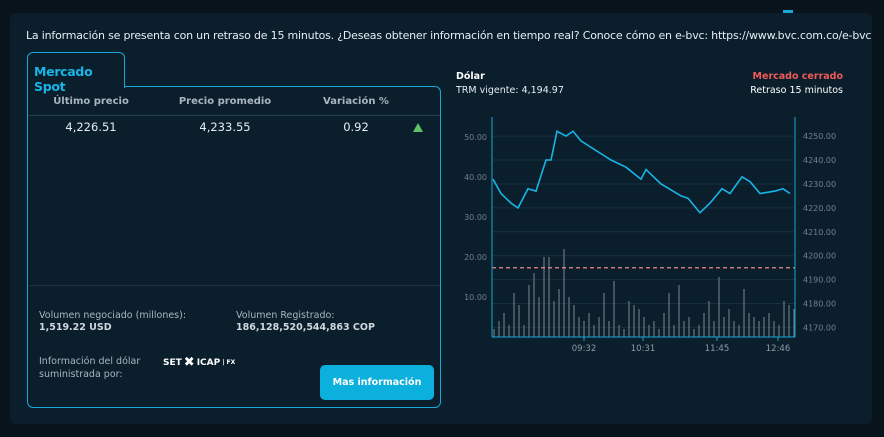 The height and width of the screenshot is (437, 884). What do you see at coordinates (819, 184) in the screenshot?
I see `right-axis-tick: 4230.00` at bounding box center [819, 184].